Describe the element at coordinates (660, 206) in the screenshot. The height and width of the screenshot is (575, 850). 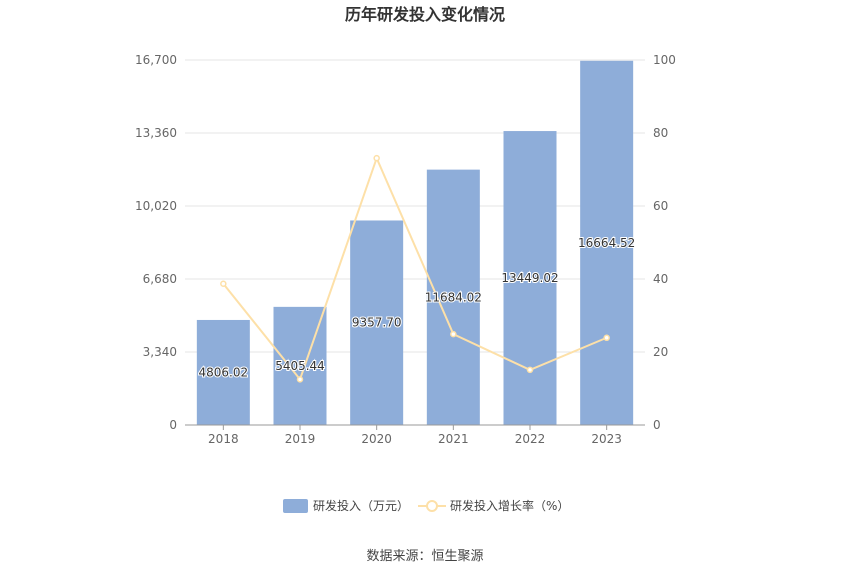
I see `right-tick-label: 60` at that location.